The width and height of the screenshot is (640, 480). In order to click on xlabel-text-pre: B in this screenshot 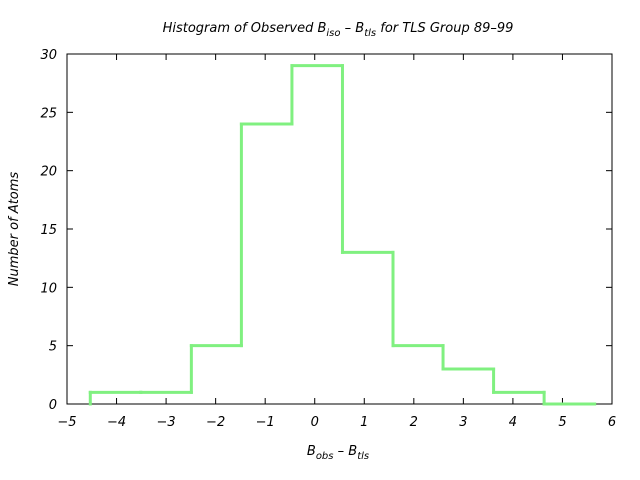, I will do `click(311, 451)`.